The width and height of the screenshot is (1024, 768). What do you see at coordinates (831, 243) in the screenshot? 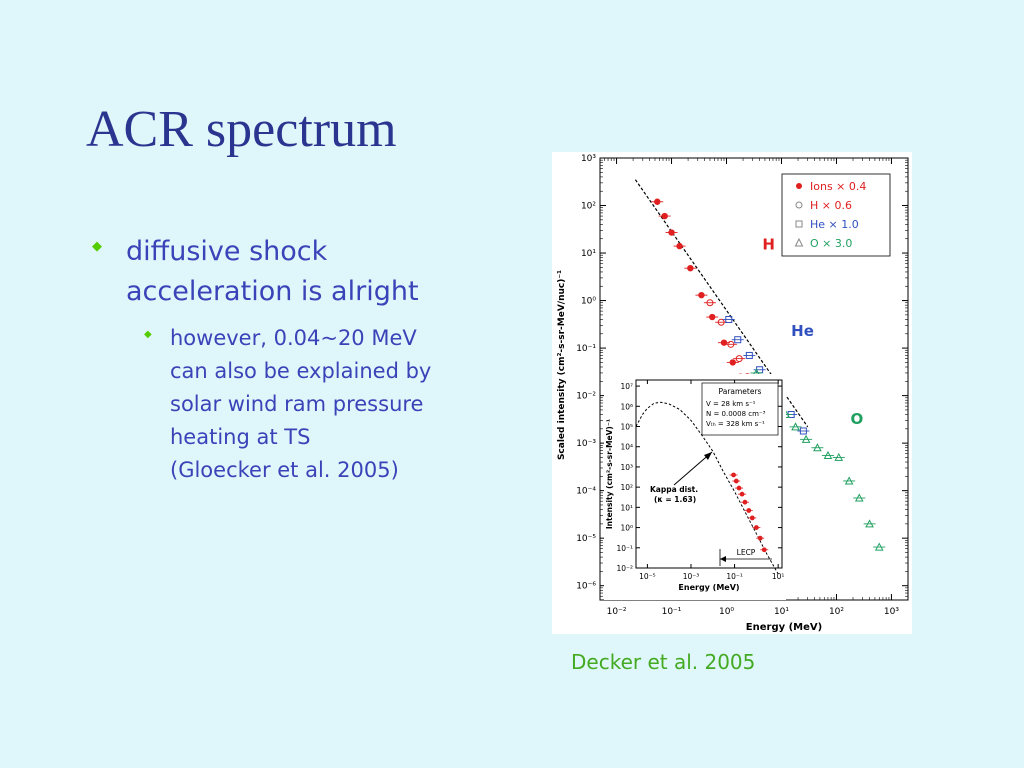
I see `legend-entry: O × 3.0` at bounding box center [831, 243].